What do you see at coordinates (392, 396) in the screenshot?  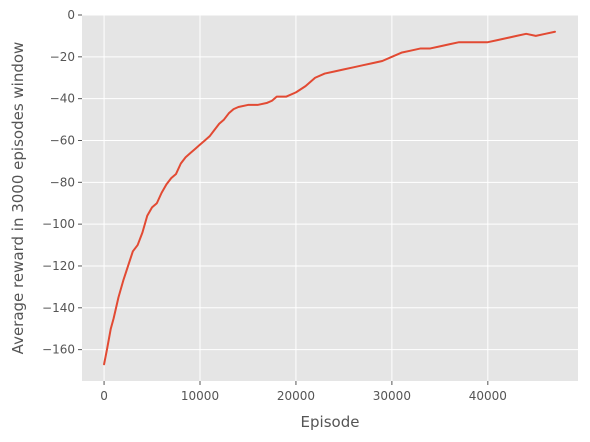 I see `x-tick-label: 30000` at bounding box center [392, 396].